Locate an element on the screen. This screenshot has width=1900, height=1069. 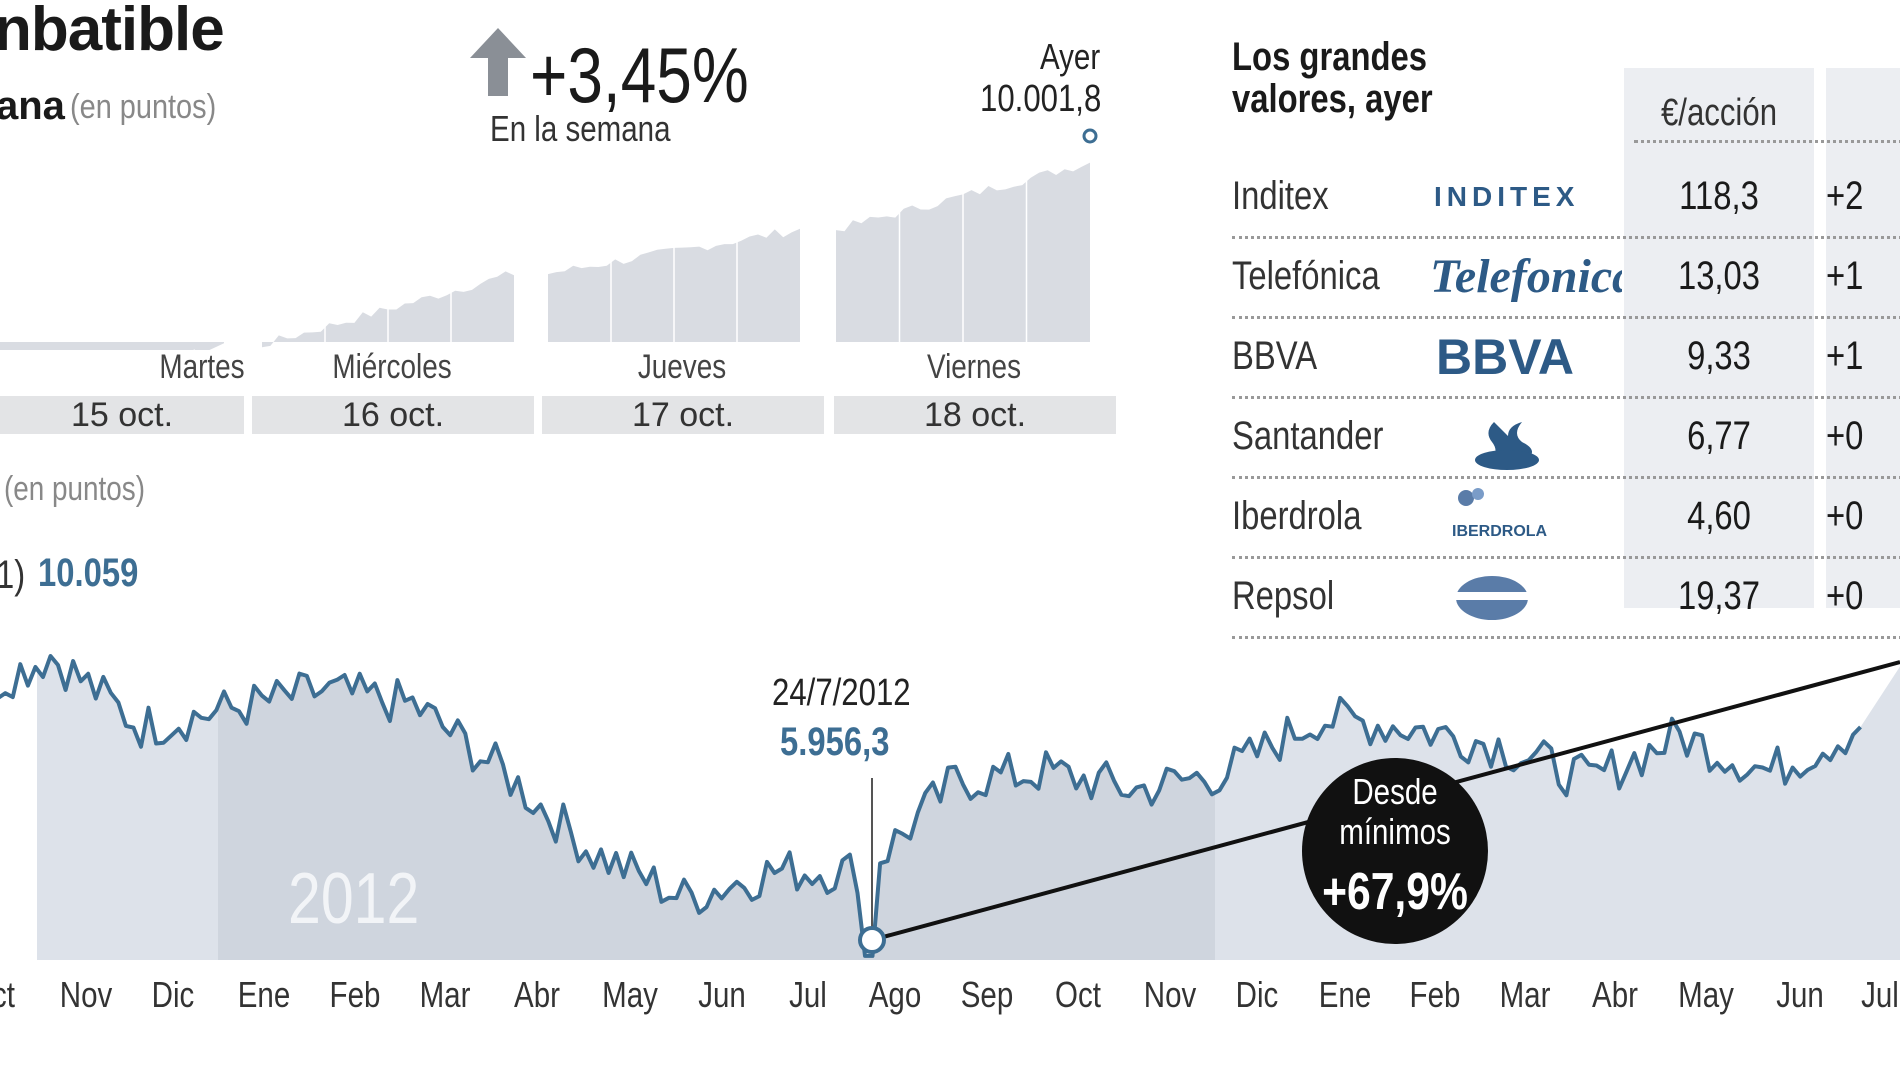
stock-name: Iberdrola is located at coordinates (1297, 516).